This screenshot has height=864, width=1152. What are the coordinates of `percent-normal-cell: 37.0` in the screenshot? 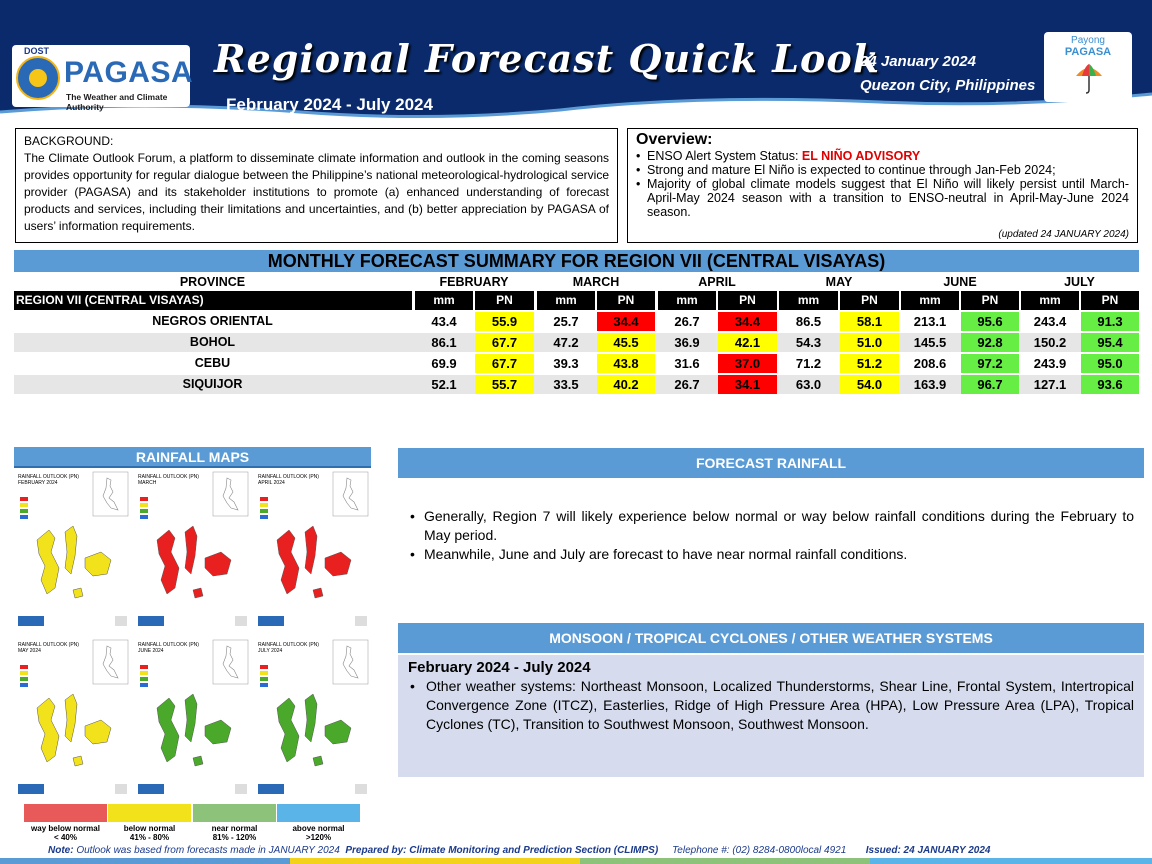 It's located at (747, 363).